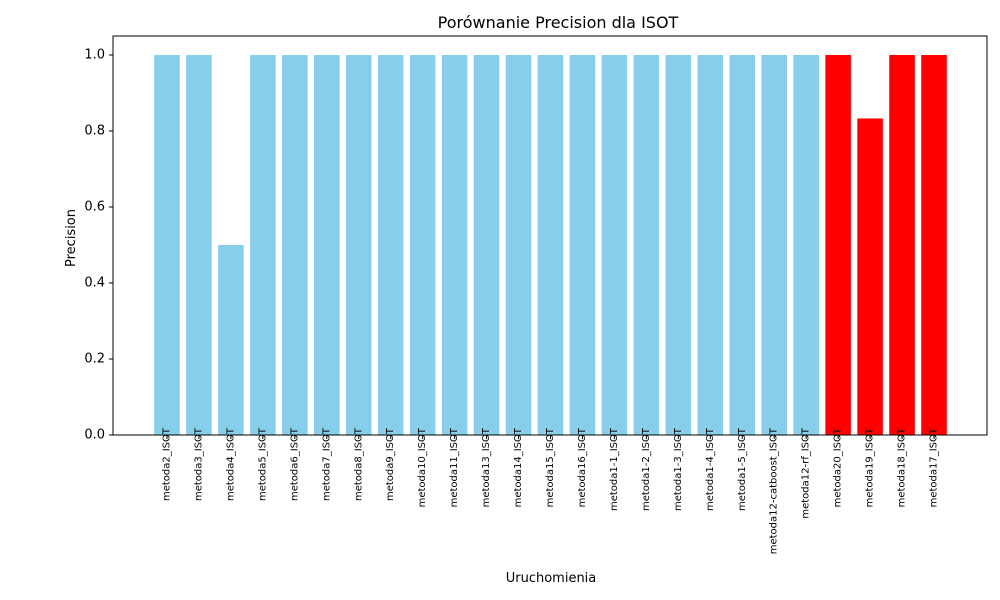  I want to click on bar-metoda8_ISOT, so click(358, 245).